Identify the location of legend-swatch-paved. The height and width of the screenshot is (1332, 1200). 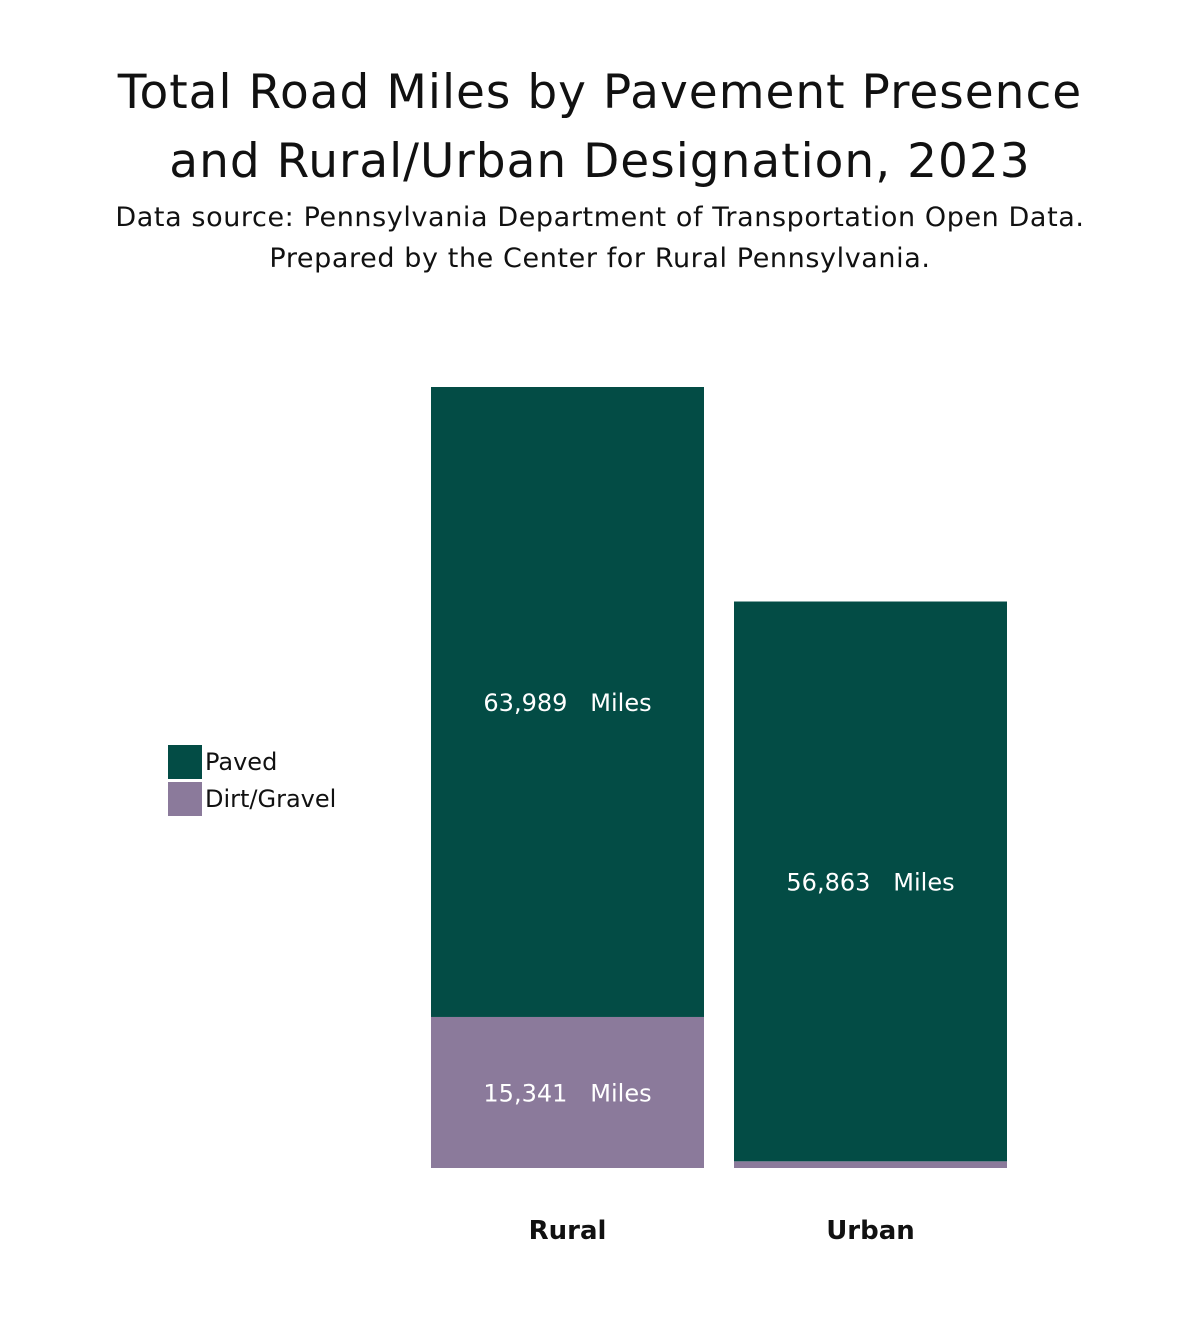
(185, 761).